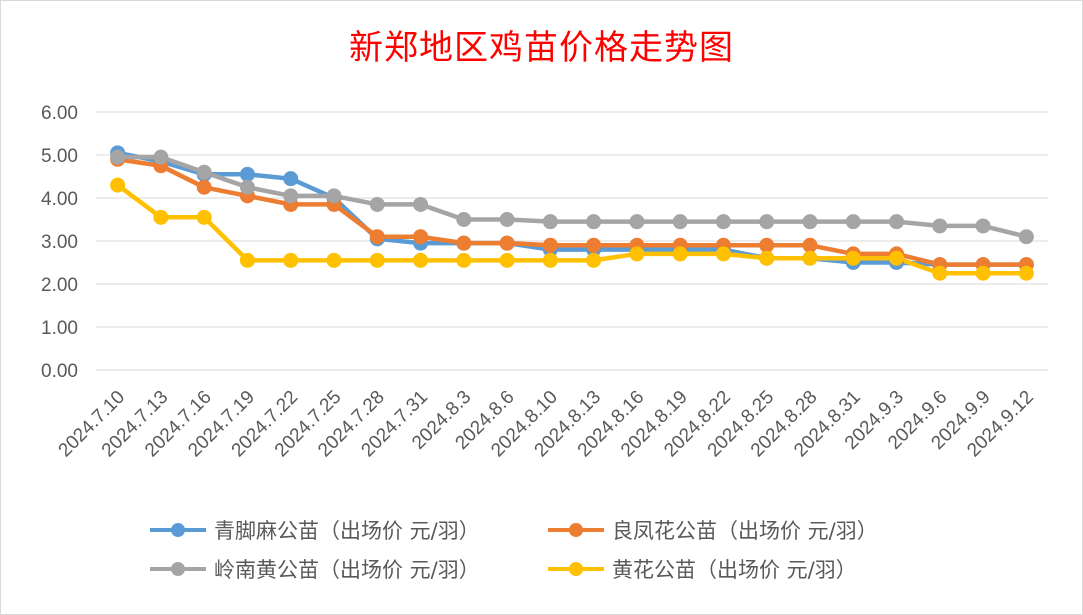 The height and width of the screenshot is (615, 1083). I want to click on legend-item-3: 黄花公苗（出场价 元/羽）, so click(702, 569).